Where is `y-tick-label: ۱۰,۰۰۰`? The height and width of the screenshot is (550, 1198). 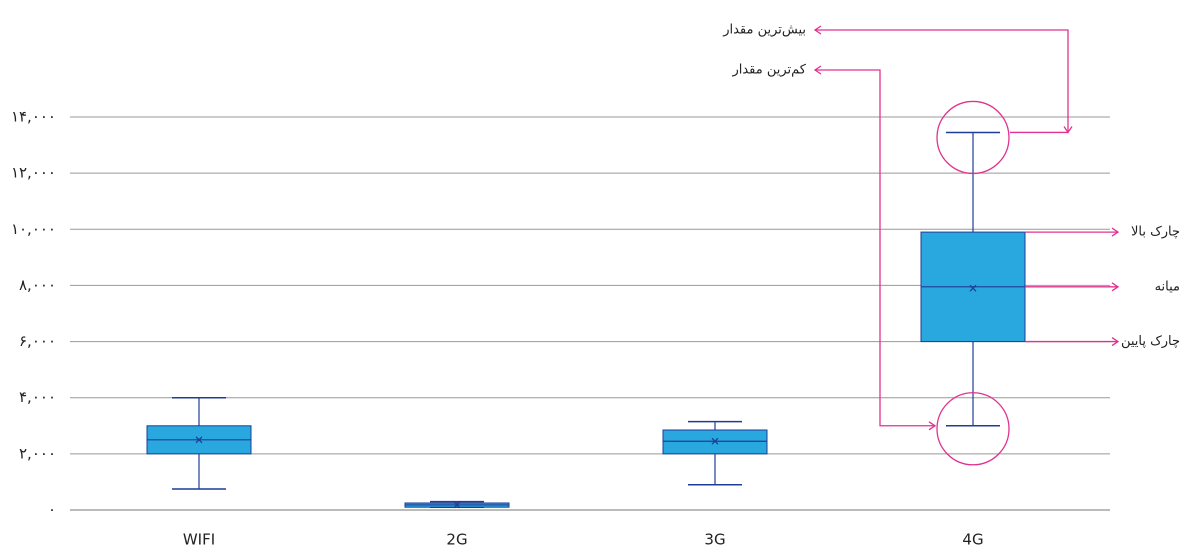
y-tick-label: ۱۰,۰۰۰ is located at coordinates (33, 229).